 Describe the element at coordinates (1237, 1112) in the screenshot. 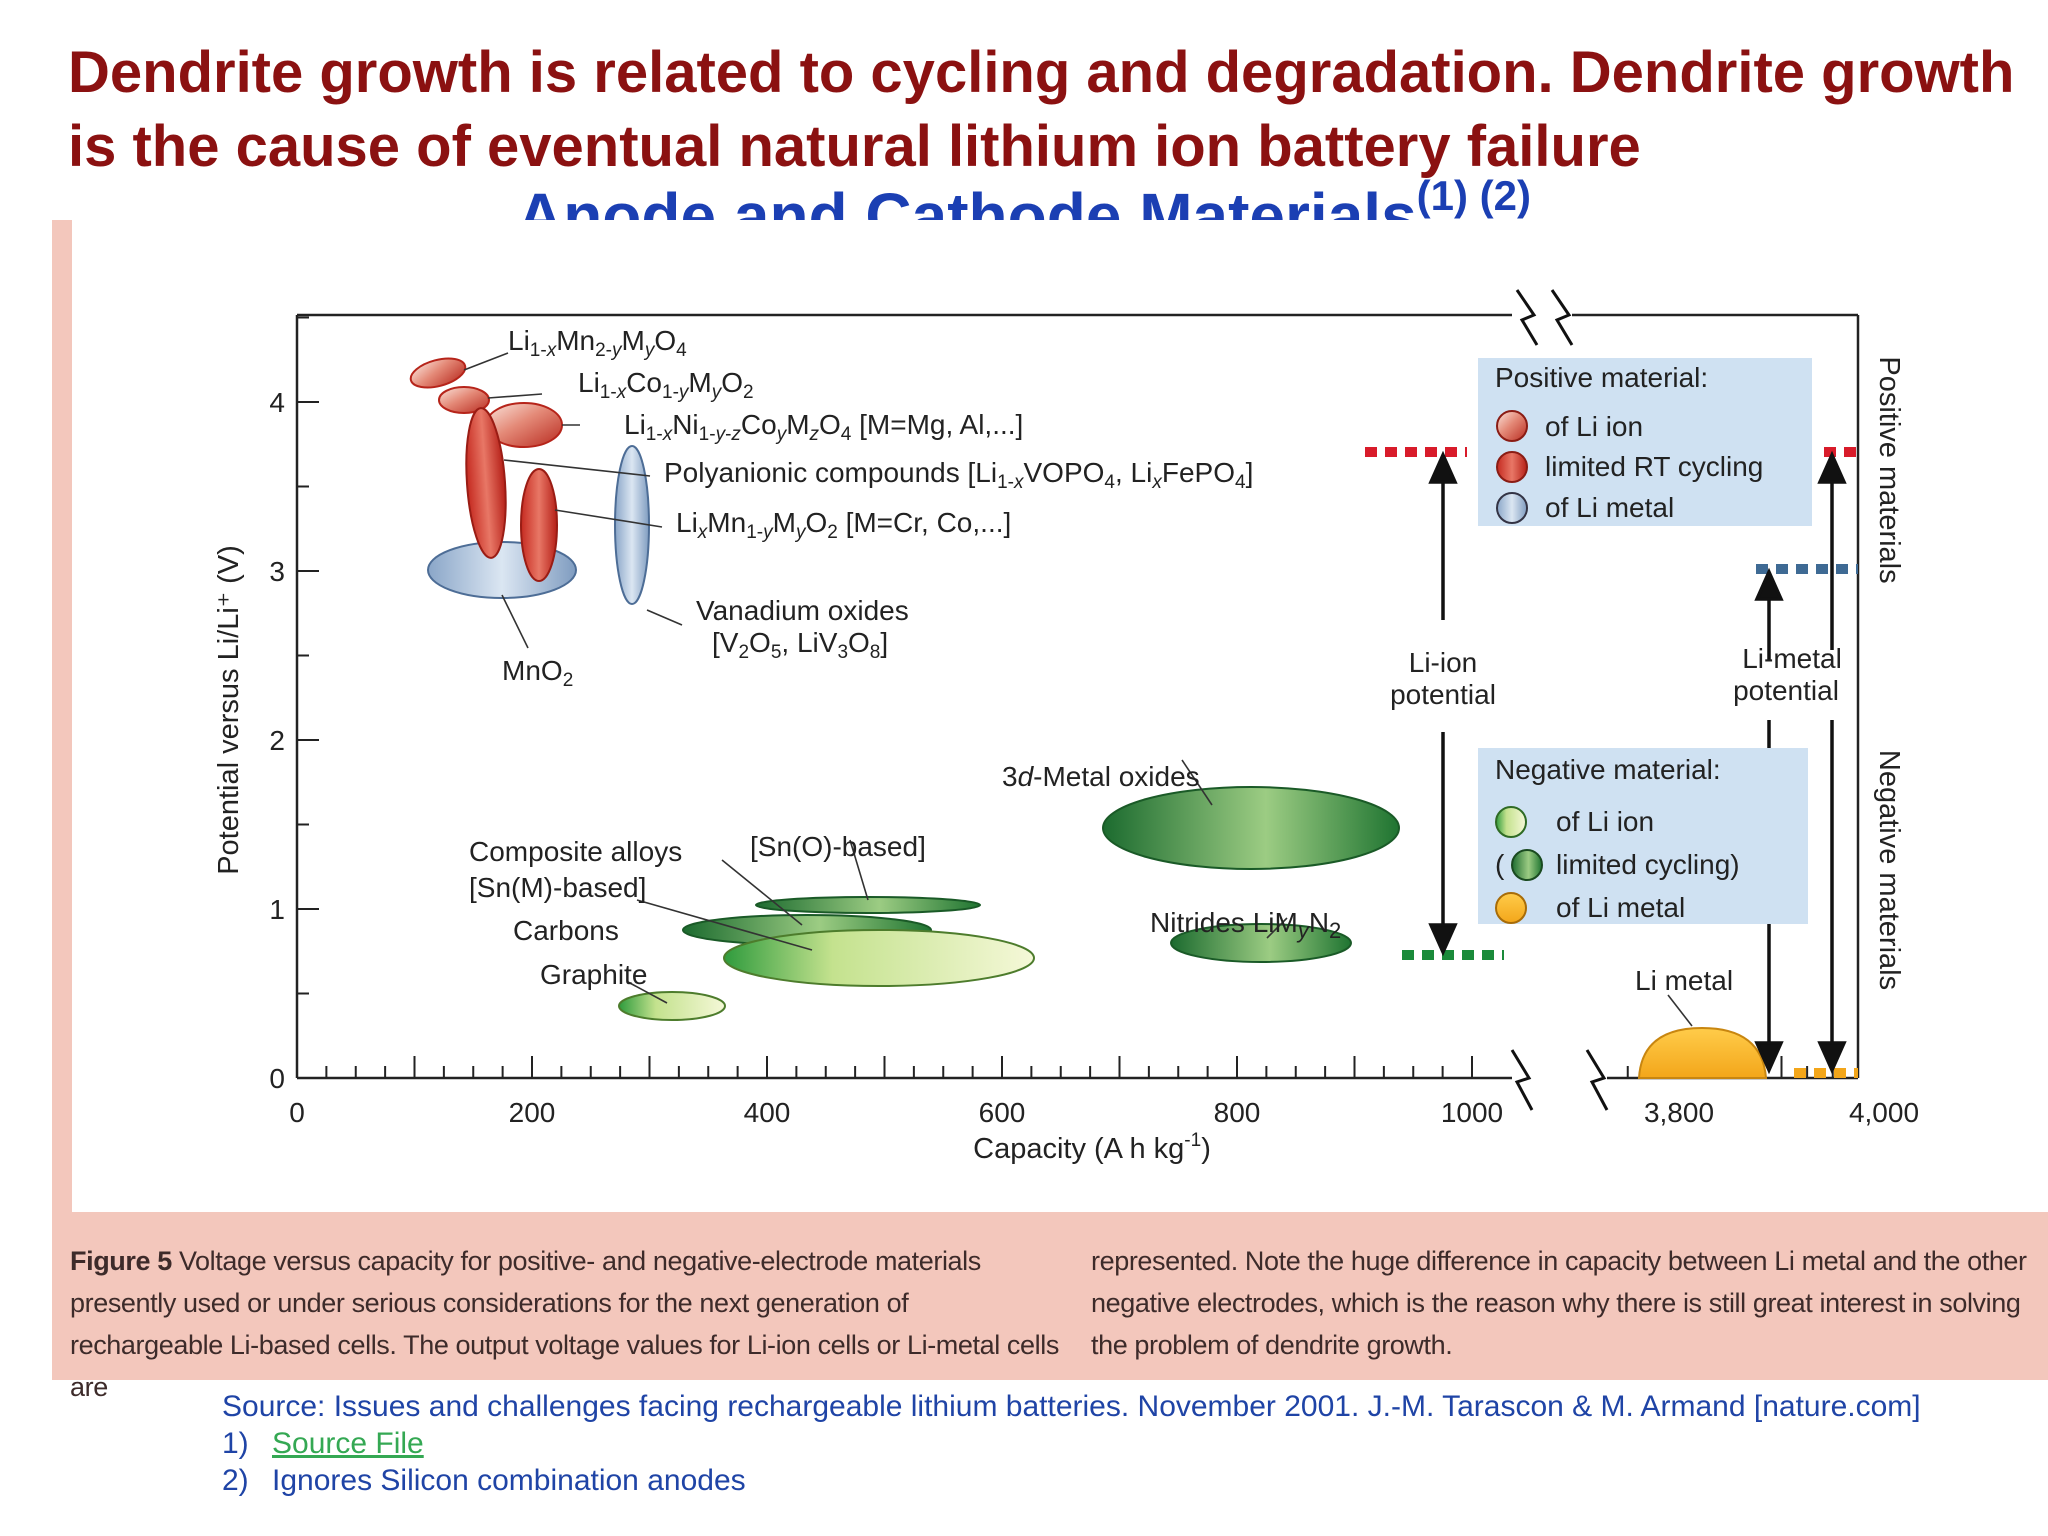

I see `x-tick-label: 800` at that location.